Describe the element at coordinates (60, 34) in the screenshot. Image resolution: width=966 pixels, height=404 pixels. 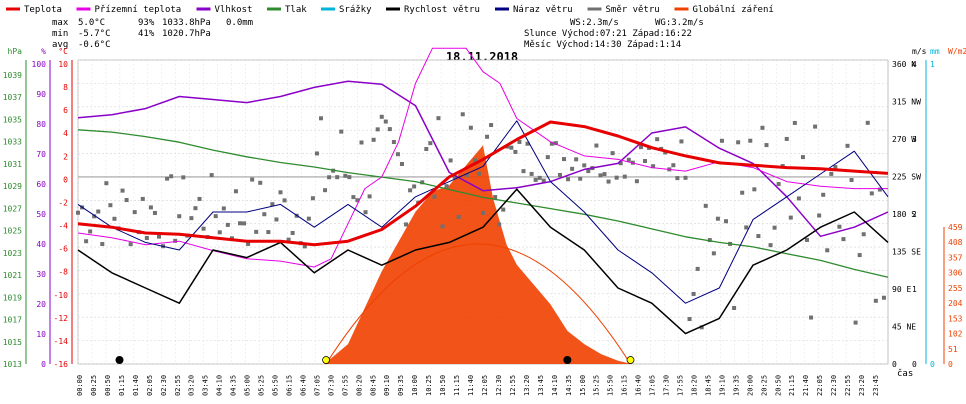
I see `stats-min-label: min` at that location.